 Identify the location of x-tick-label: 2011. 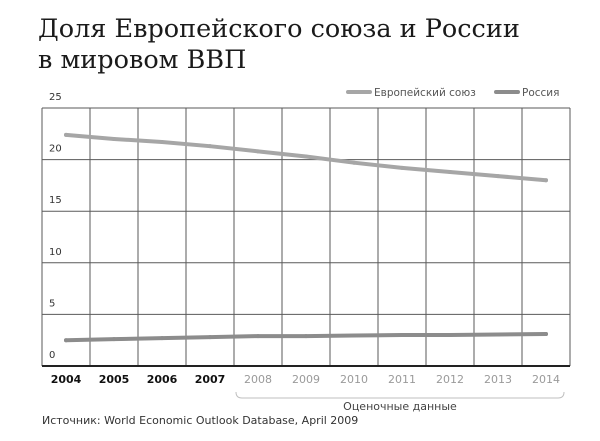
(402, 379).